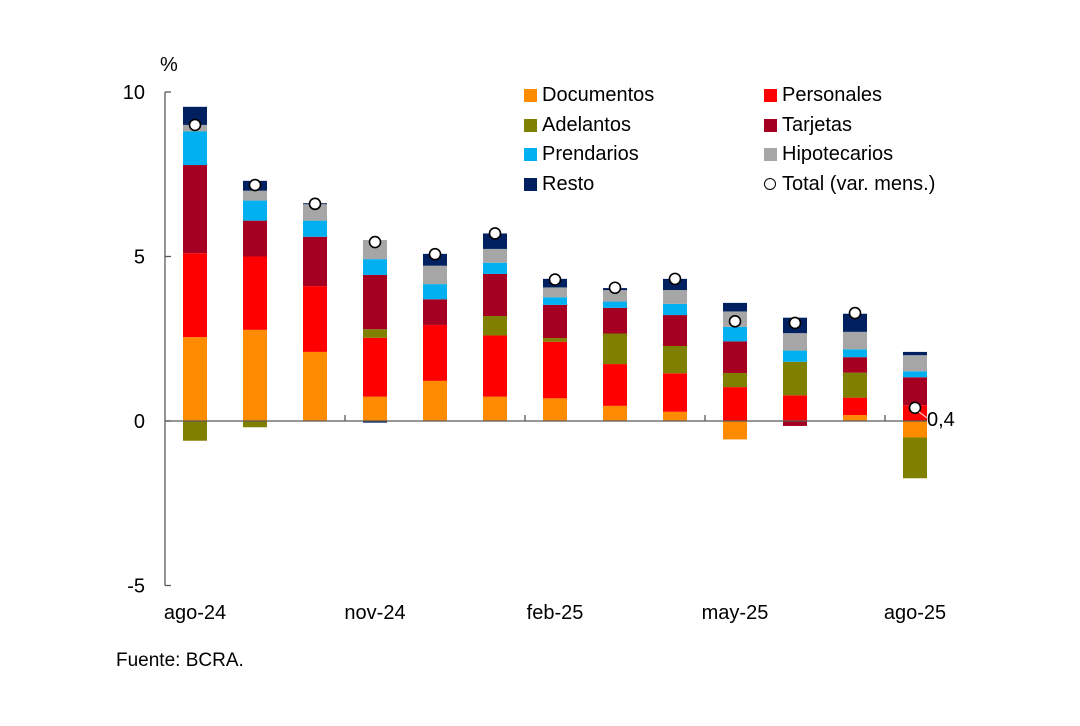 The image size is (1080, 726). What do you see at coordinates (577, 125) in the screenshot?
I see `legend-item: Adelantos` at bounding box center [577, 125].